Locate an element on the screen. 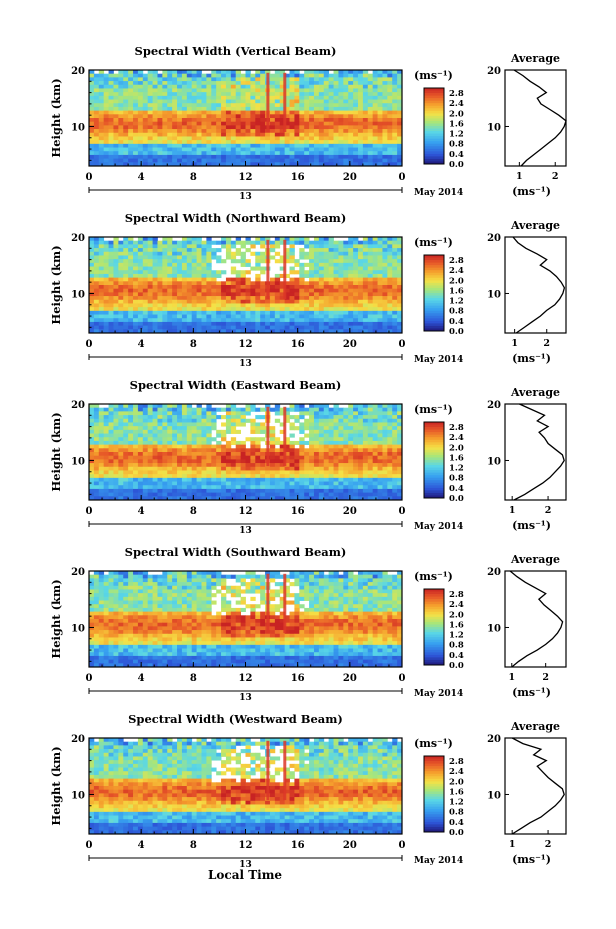  colorbar-tick-label: 0.8 is located at coordinates (456, 145).